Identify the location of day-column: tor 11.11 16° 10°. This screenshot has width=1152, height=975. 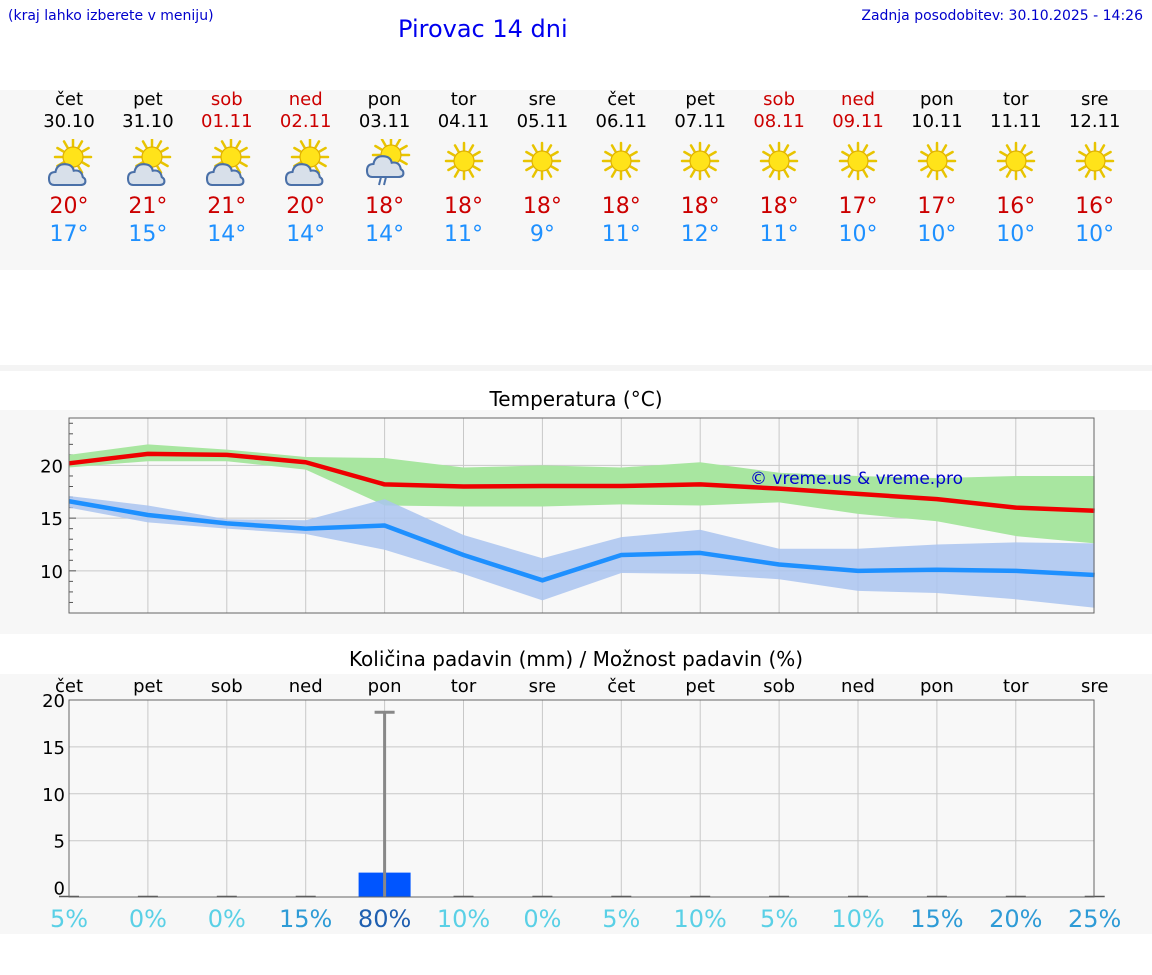
(1016, 169).